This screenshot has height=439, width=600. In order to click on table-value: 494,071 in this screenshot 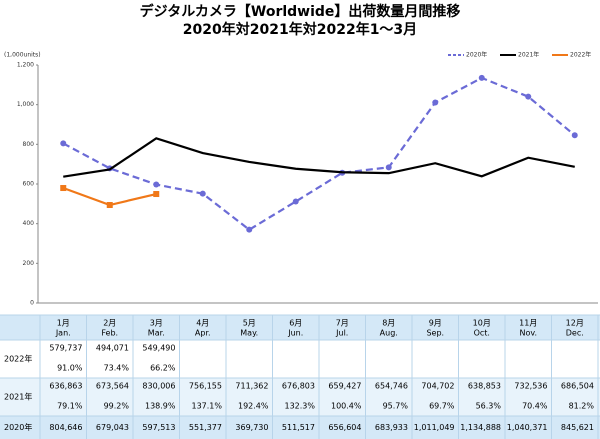, I will do `click(112, 348)`.